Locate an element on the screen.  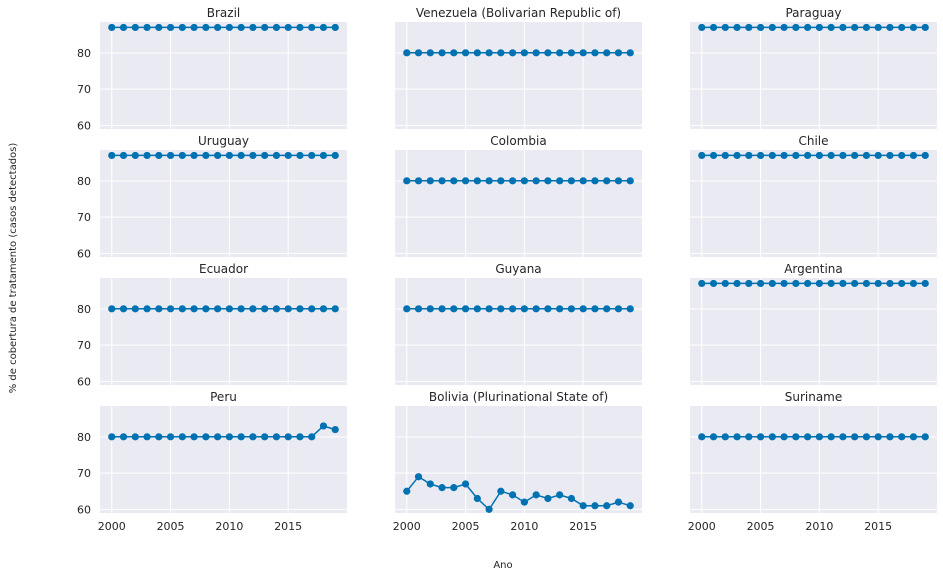
panel-title: Suriname is located at coordinates (814, 397).